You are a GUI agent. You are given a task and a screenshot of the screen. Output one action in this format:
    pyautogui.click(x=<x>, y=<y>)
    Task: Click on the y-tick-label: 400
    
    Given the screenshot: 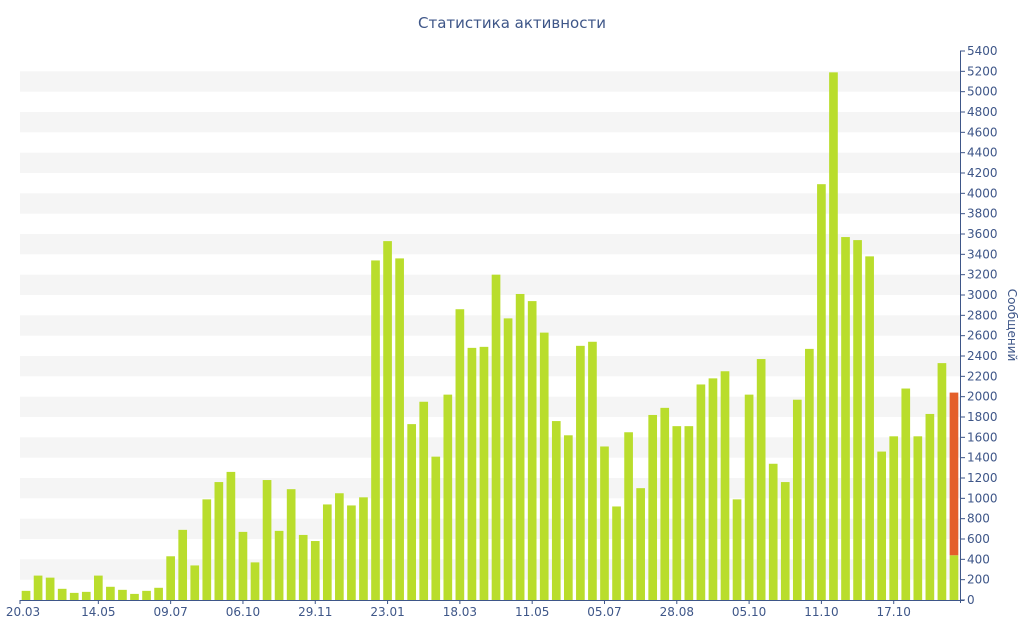 What is the action you would take?
    pyautogui.click(x=978, y=559)
    